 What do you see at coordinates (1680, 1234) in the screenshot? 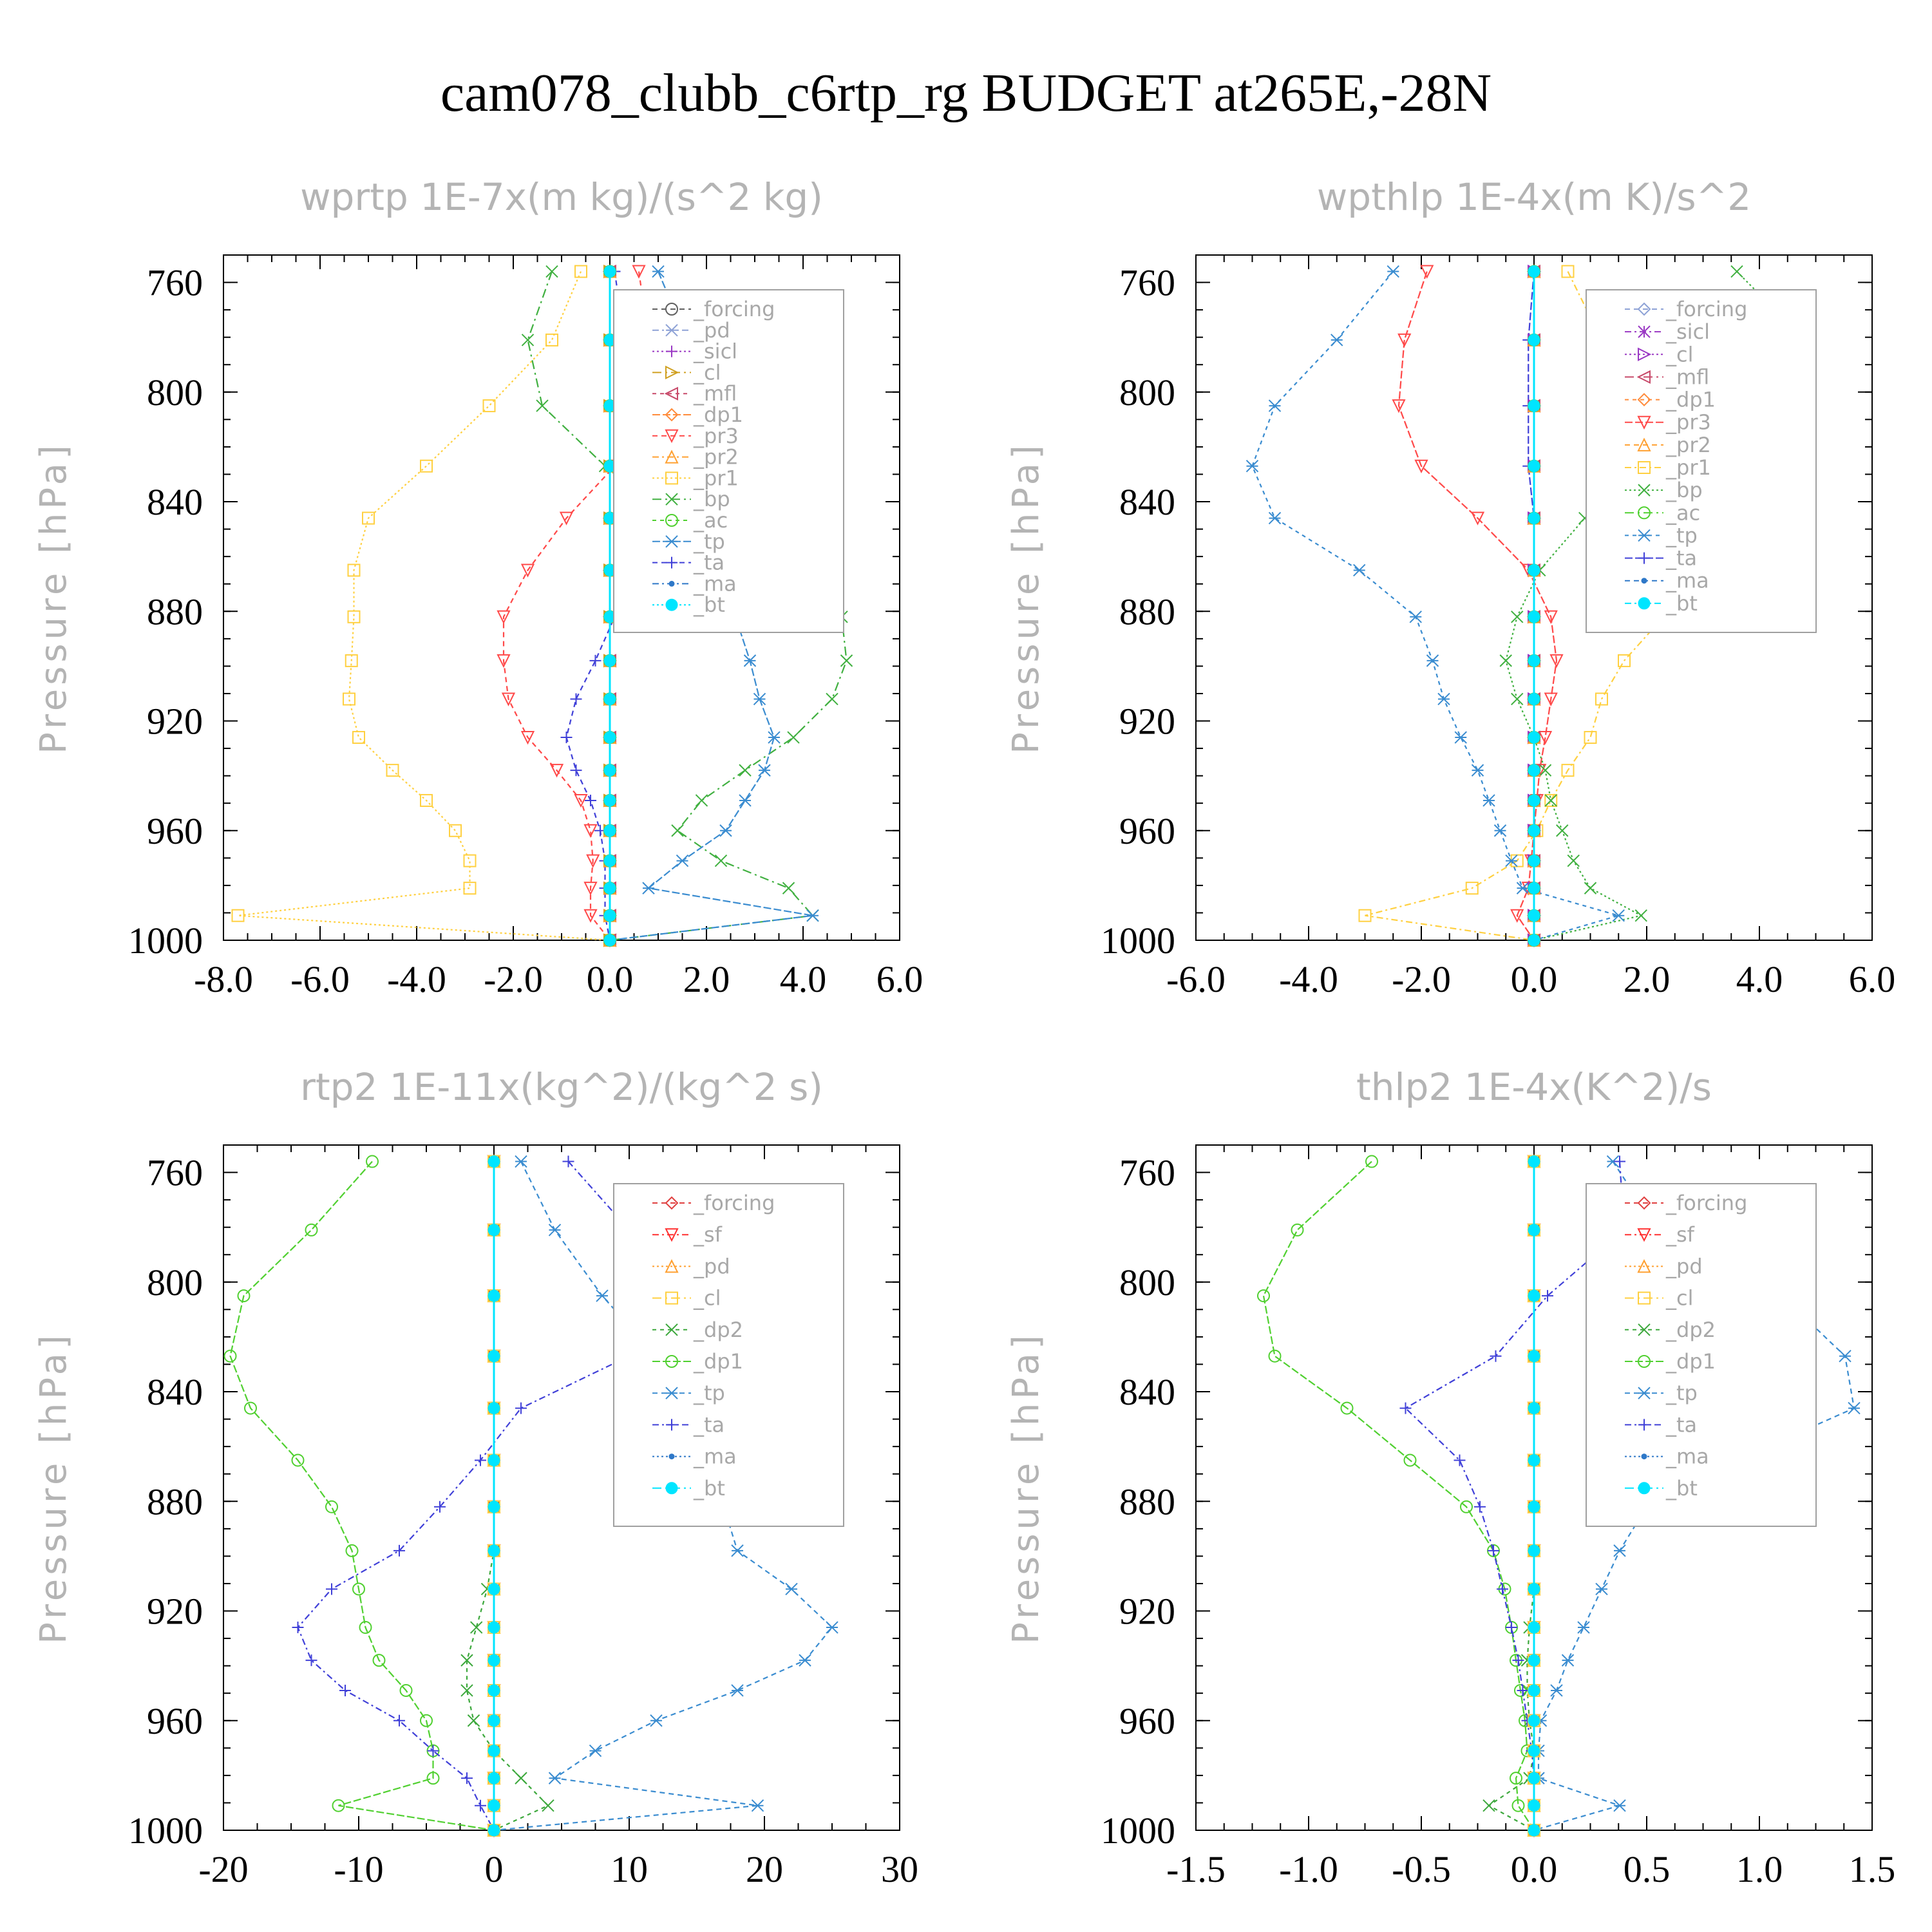
I see `legend-label: _sf` at bounding box center [1680, 1234].